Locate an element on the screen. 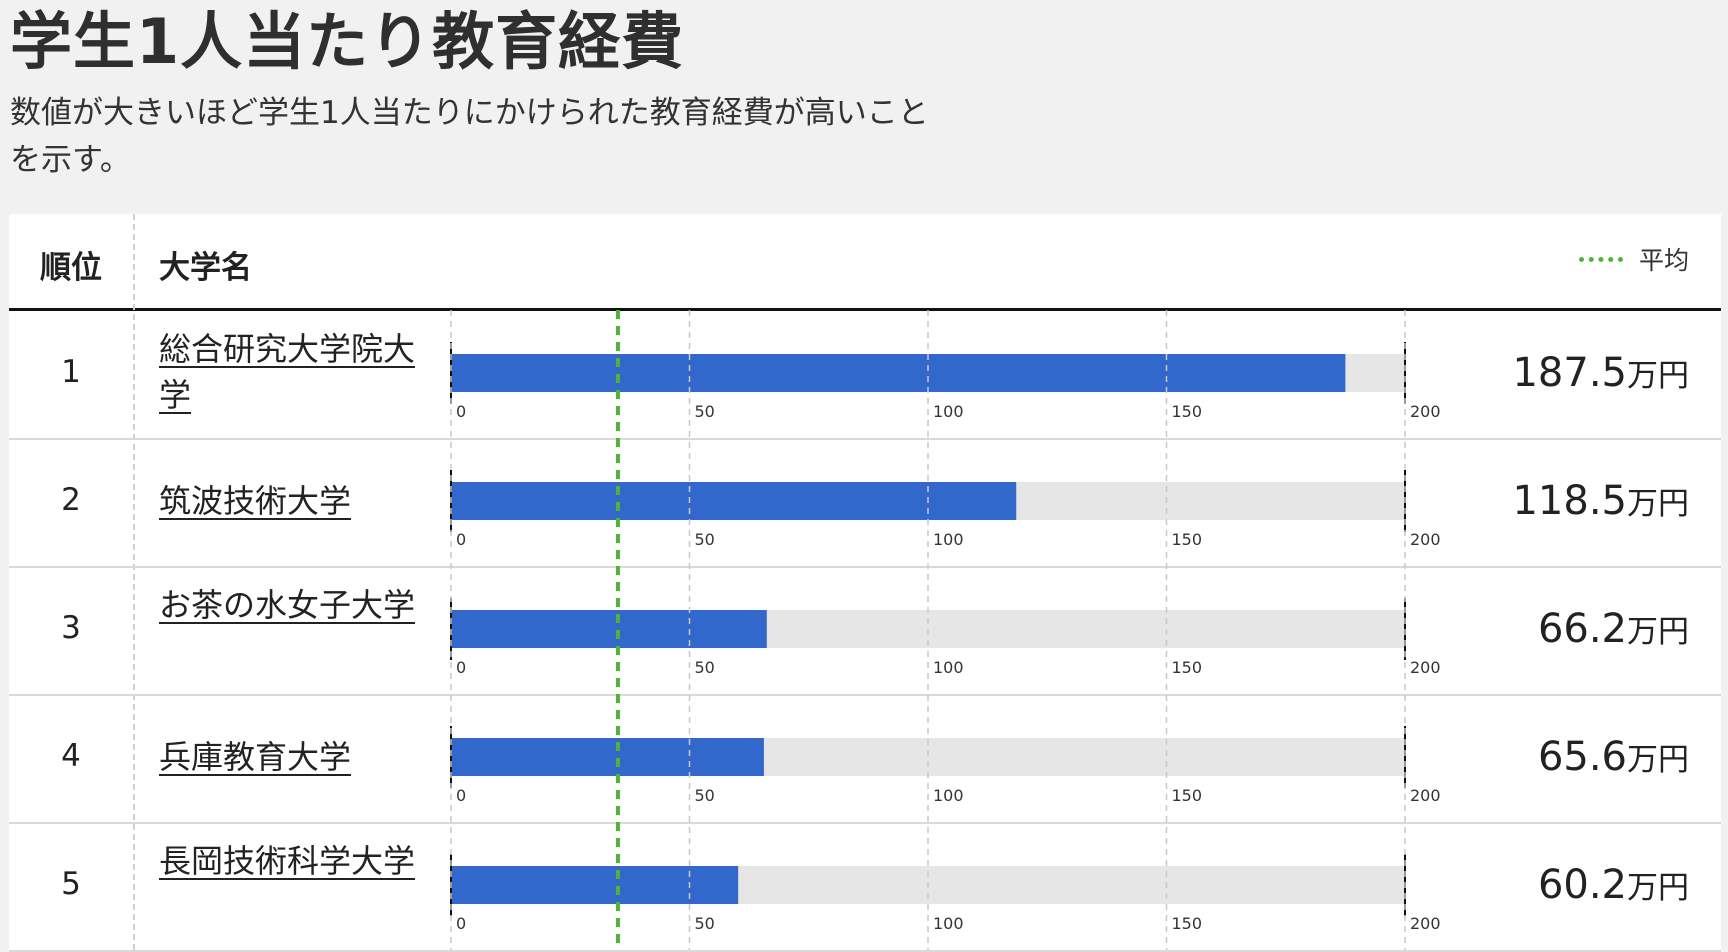  page-title: 学生1人当たり教育経費 is located at coordinates (347, 41).